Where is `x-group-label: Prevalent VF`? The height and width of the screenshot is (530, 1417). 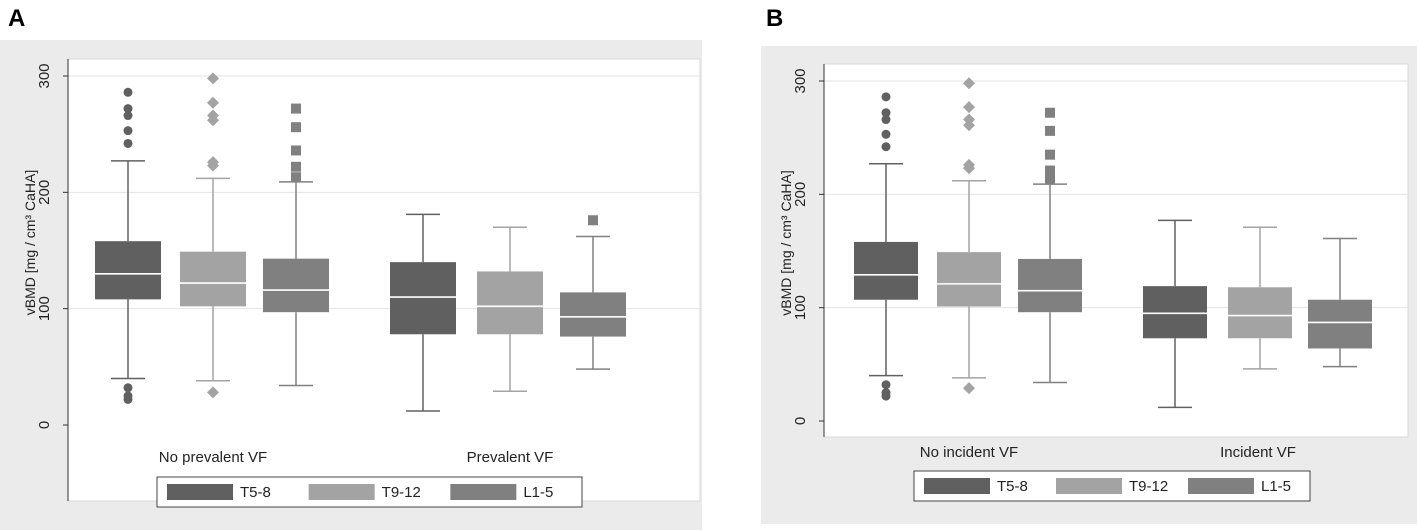 x-group-label: Prevalent VF is located at coordinates (510, 457).